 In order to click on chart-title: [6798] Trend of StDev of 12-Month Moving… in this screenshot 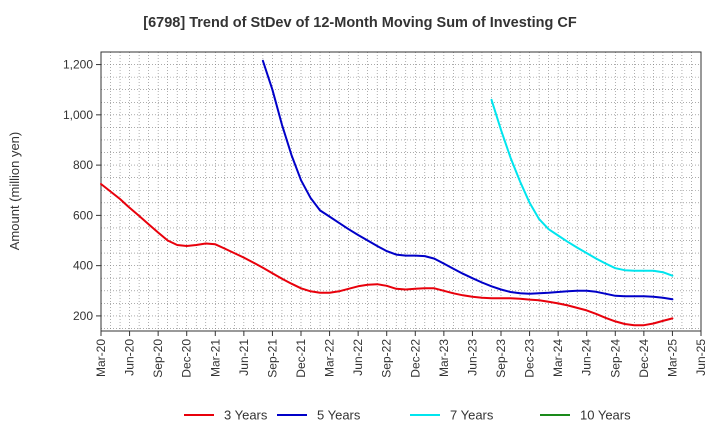, I will do `click(360, 23)`.